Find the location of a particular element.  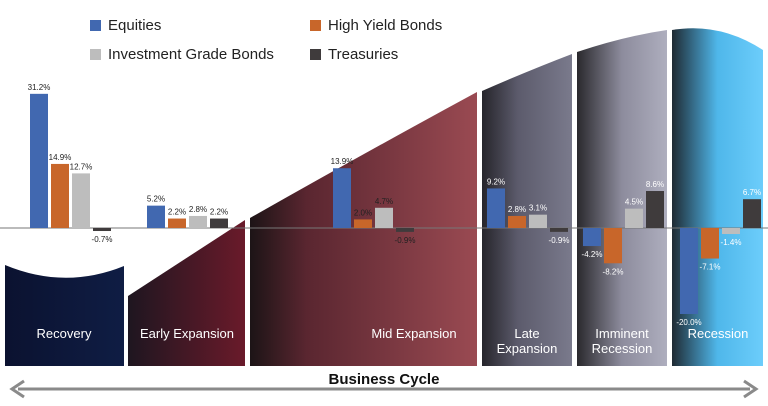

cycle-panel: Recovery is located at coordinates (64, 315).